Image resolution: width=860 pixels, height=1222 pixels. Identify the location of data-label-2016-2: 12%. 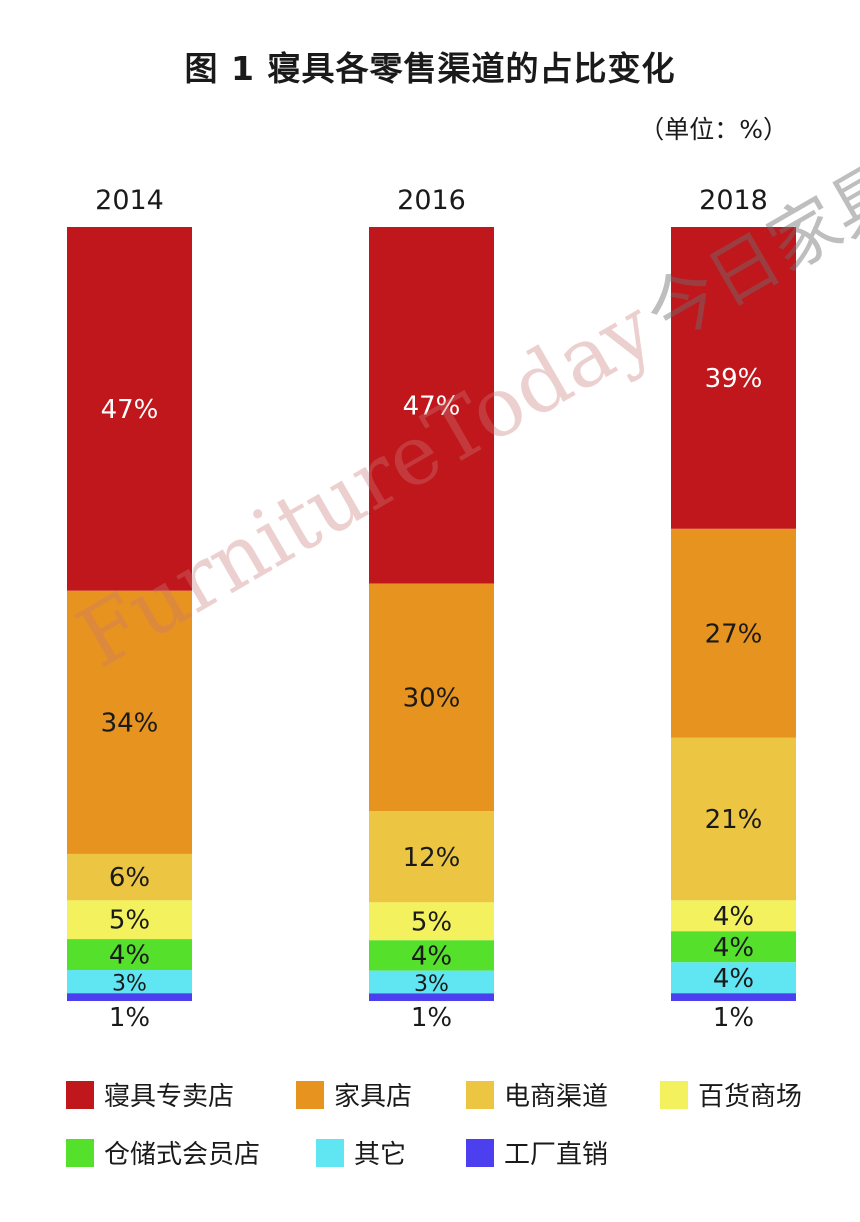
(432, 858).